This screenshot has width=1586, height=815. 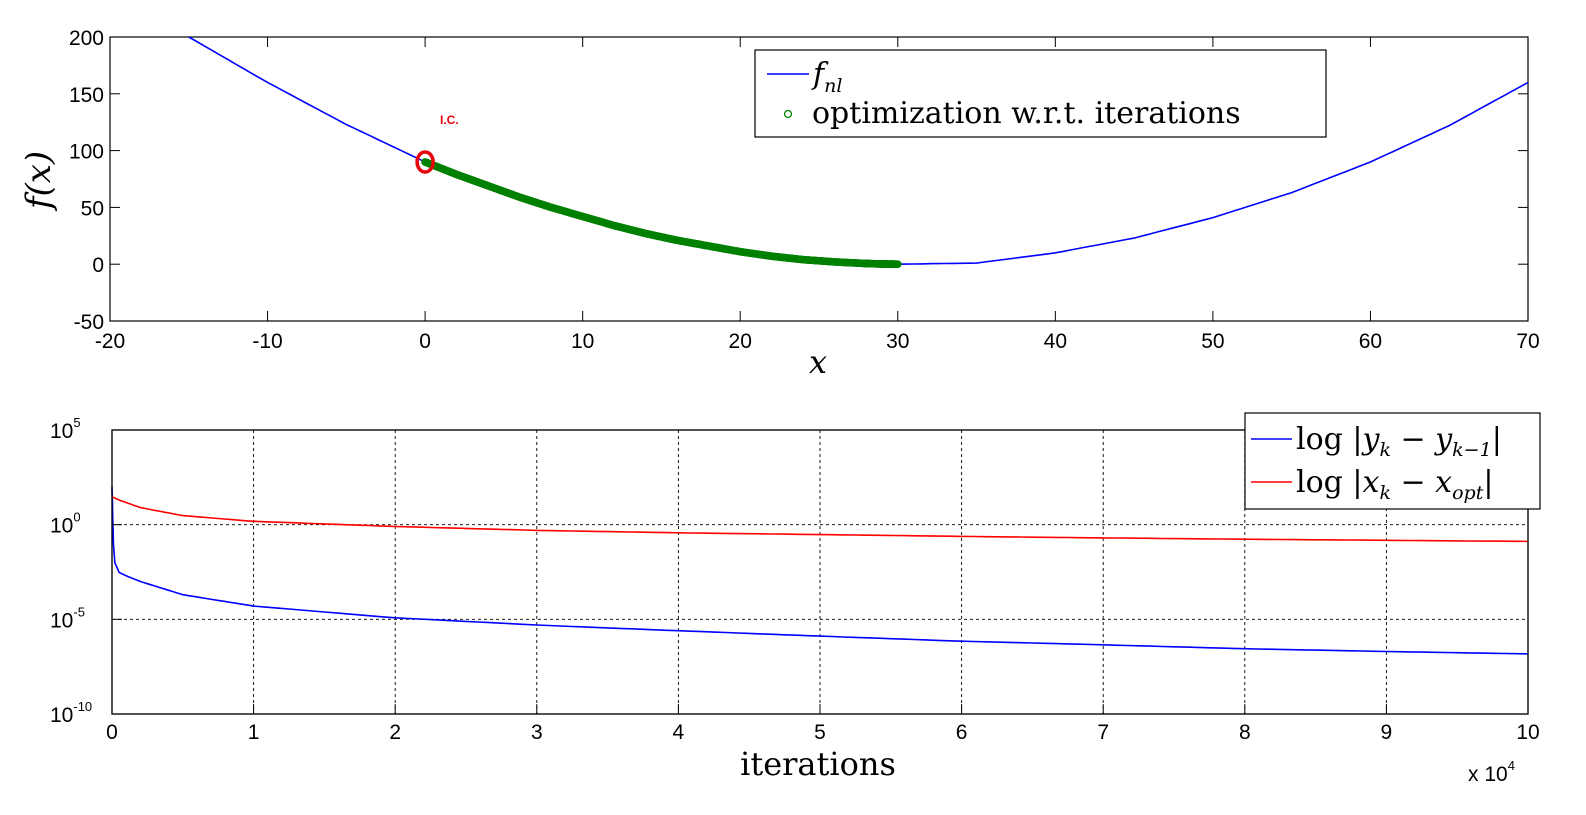 I want to click on legend-bottom-entry-2-operator: −, so click(x=1413, y=482).